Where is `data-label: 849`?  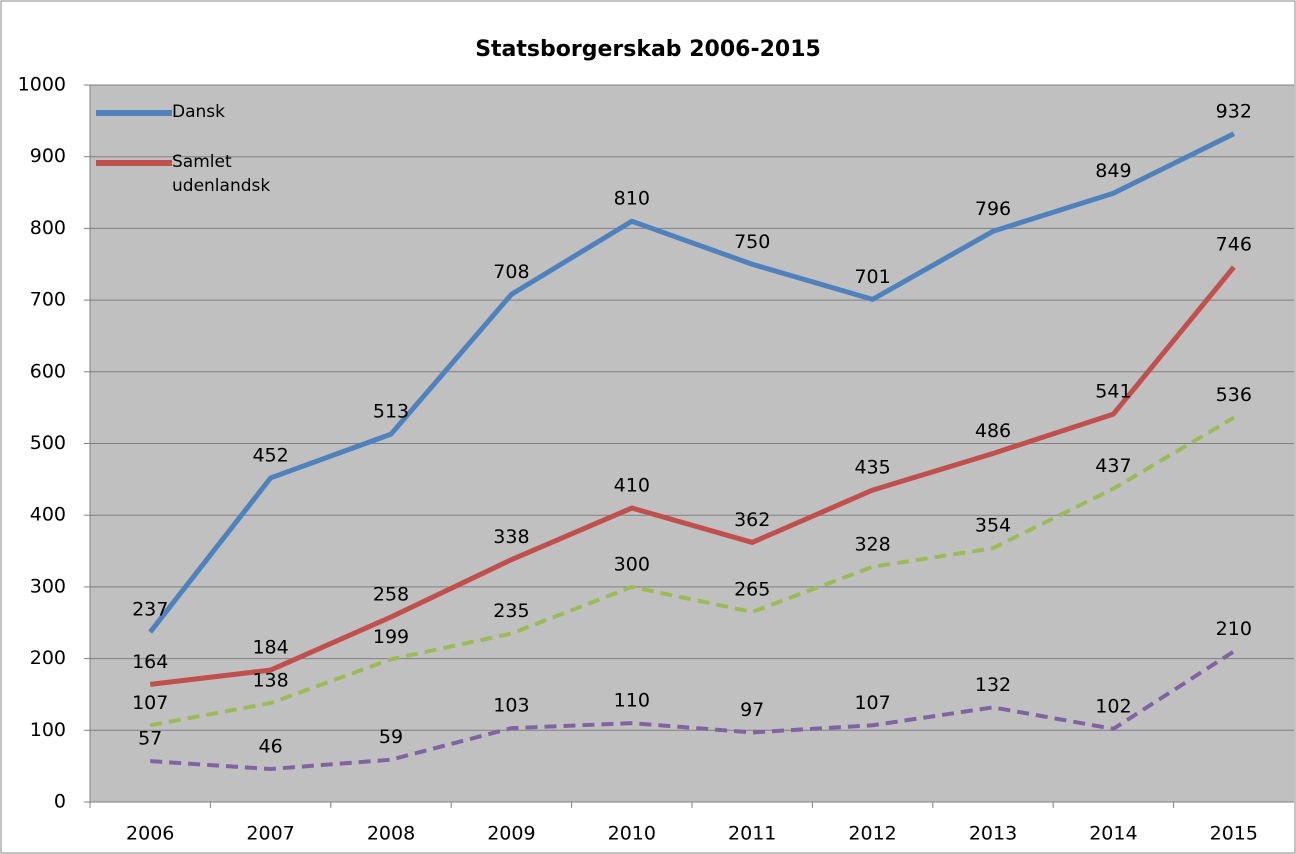 data-label: 849 is located at coordinates (1113, 171).